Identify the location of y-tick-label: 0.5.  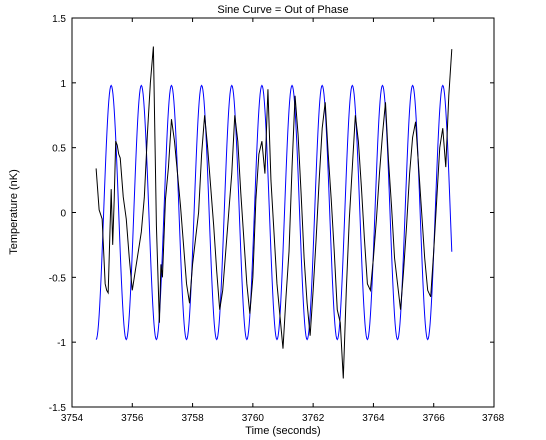
(59, 149).